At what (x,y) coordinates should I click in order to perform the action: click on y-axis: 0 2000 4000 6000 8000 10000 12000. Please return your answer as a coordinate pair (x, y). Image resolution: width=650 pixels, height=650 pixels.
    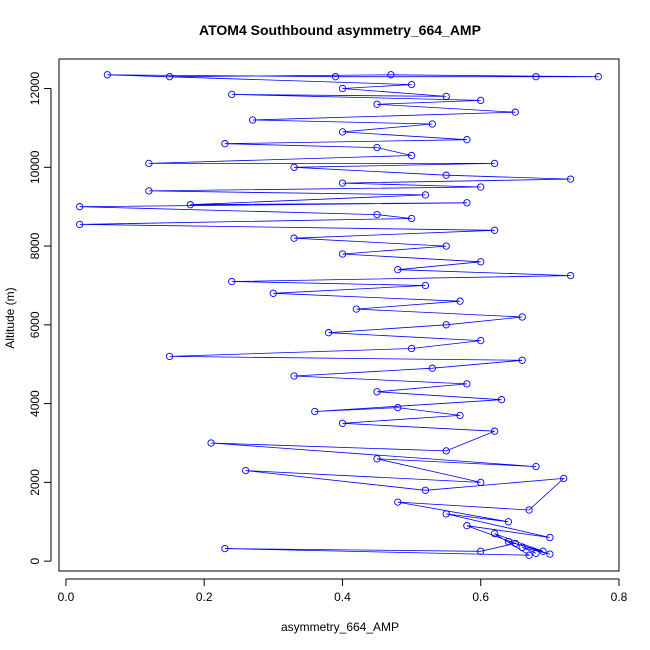
    Looking at the image, I should click on (40, 318).